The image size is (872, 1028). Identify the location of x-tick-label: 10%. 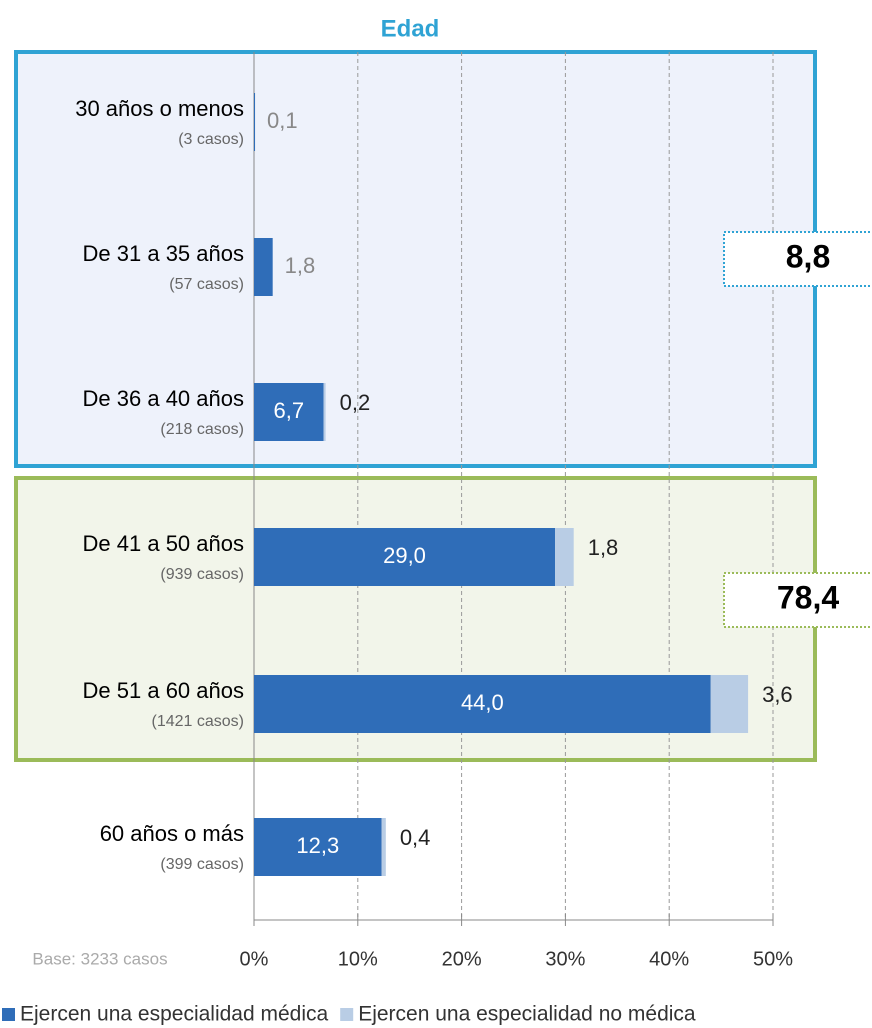
(358, 959).